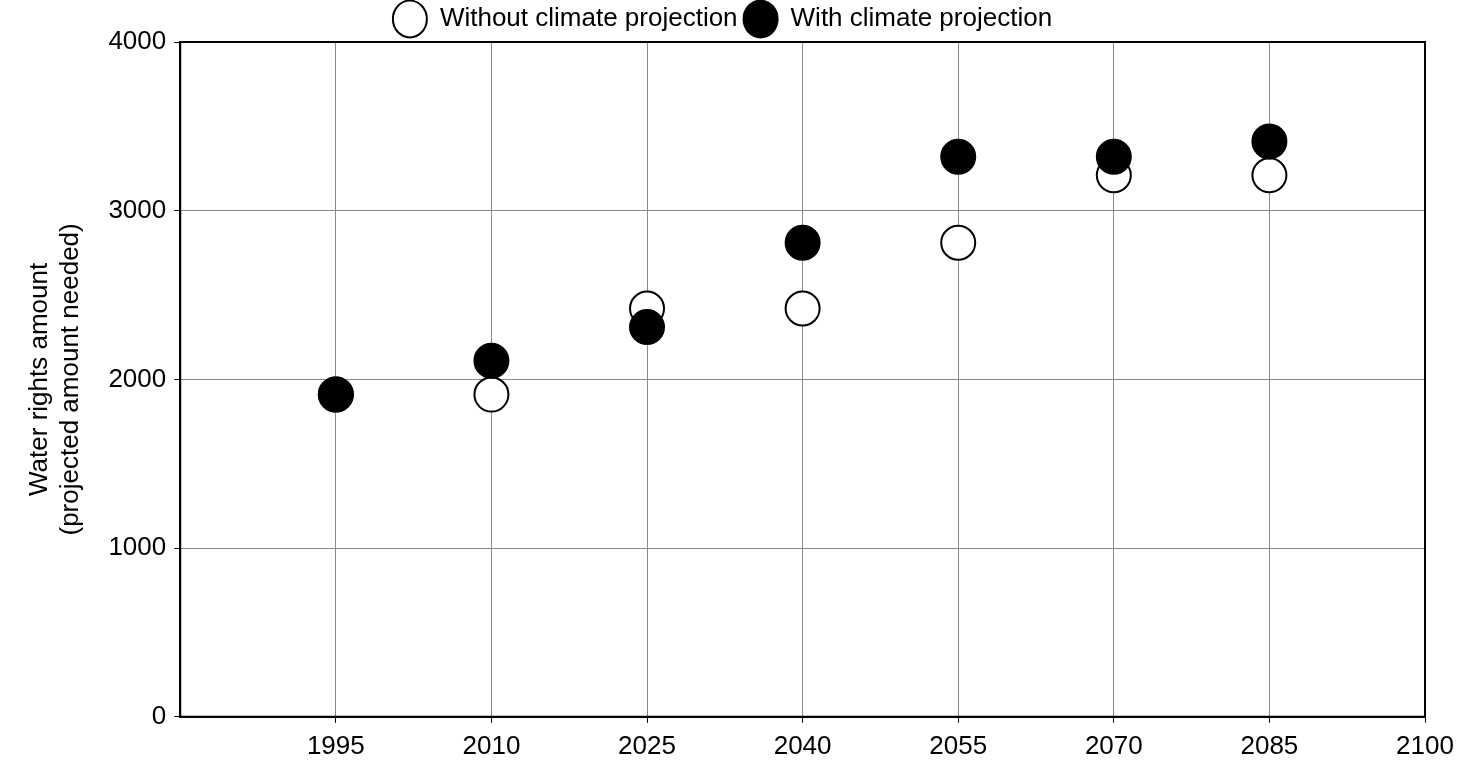  What do you see at coordinates (53, 379) in the screenshot?
I see `y-axis-title: Water rights amount (projected amount needed)` at bounding box center [53, 379].